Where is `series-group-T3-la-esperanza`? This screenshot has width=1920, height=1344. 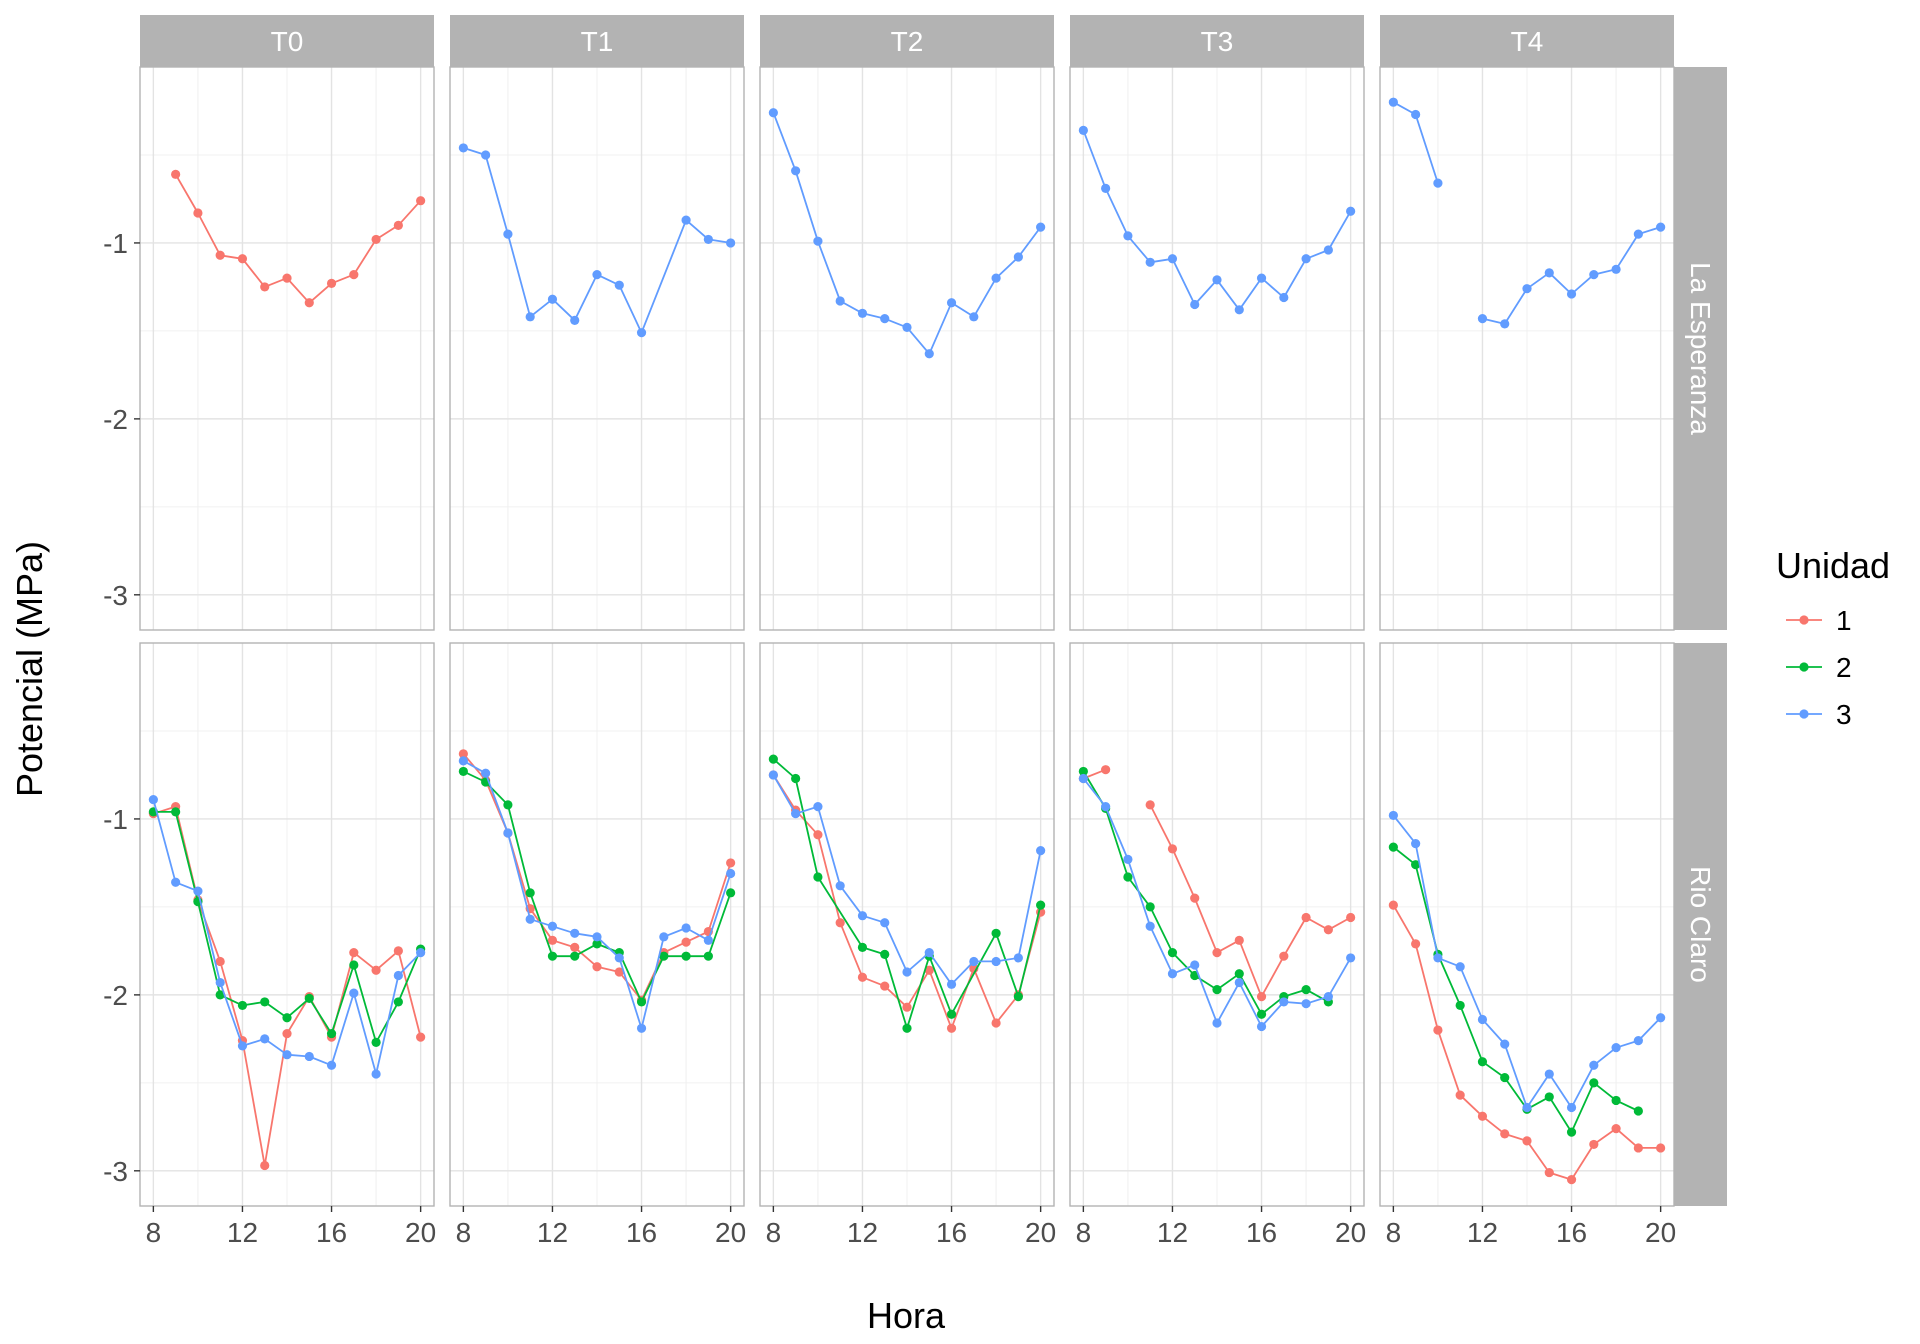 series-group-T3-la-esperanza is located at coordinates (1217, 220).